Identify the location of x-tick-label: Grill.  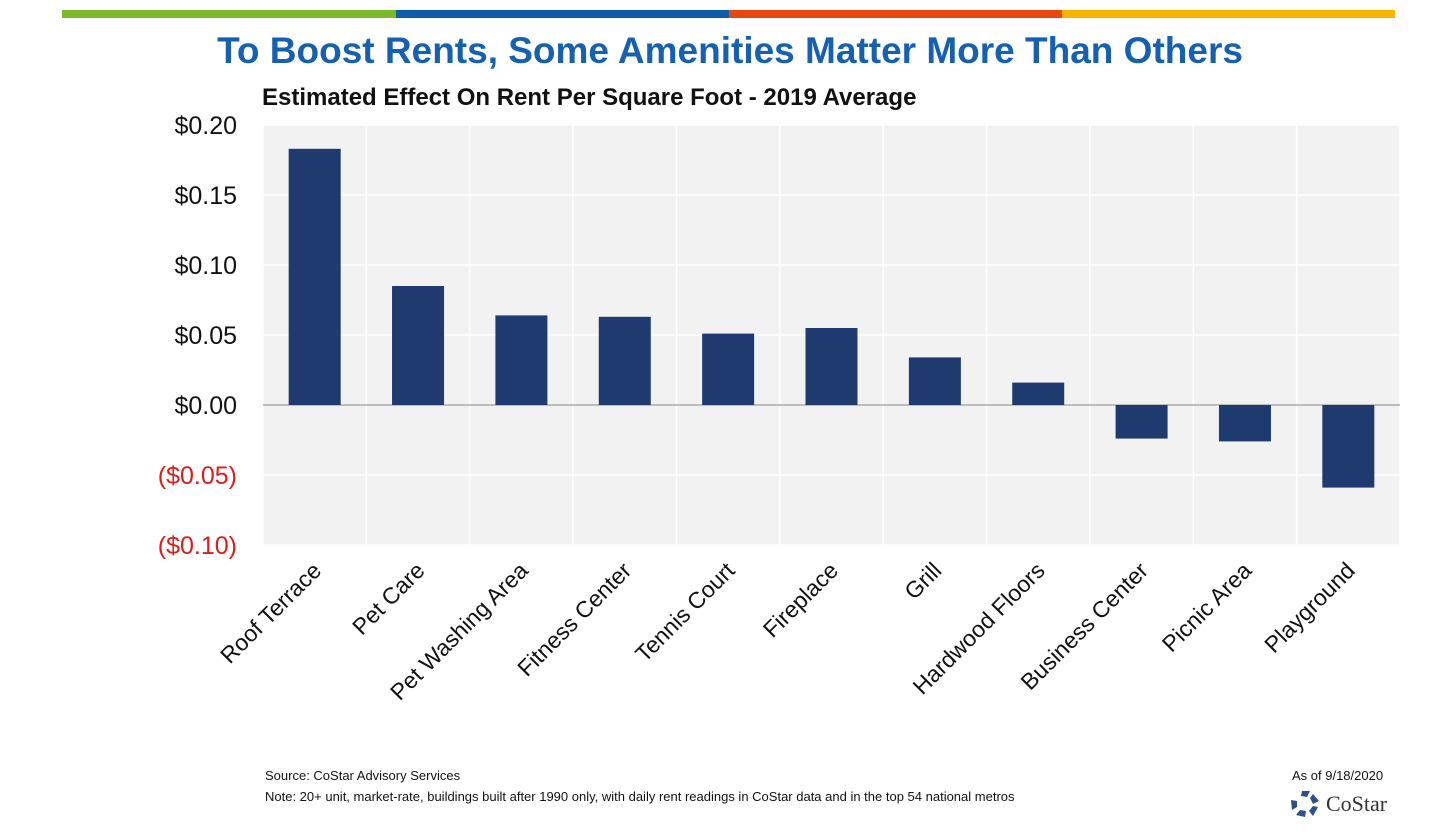
(922, 580).